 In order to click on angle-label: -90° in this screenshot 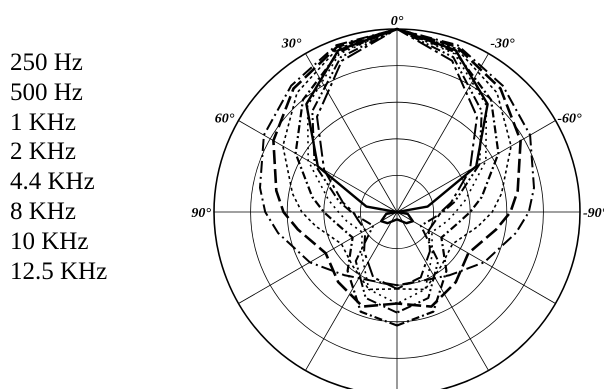, I will do `click(593, 213)`.